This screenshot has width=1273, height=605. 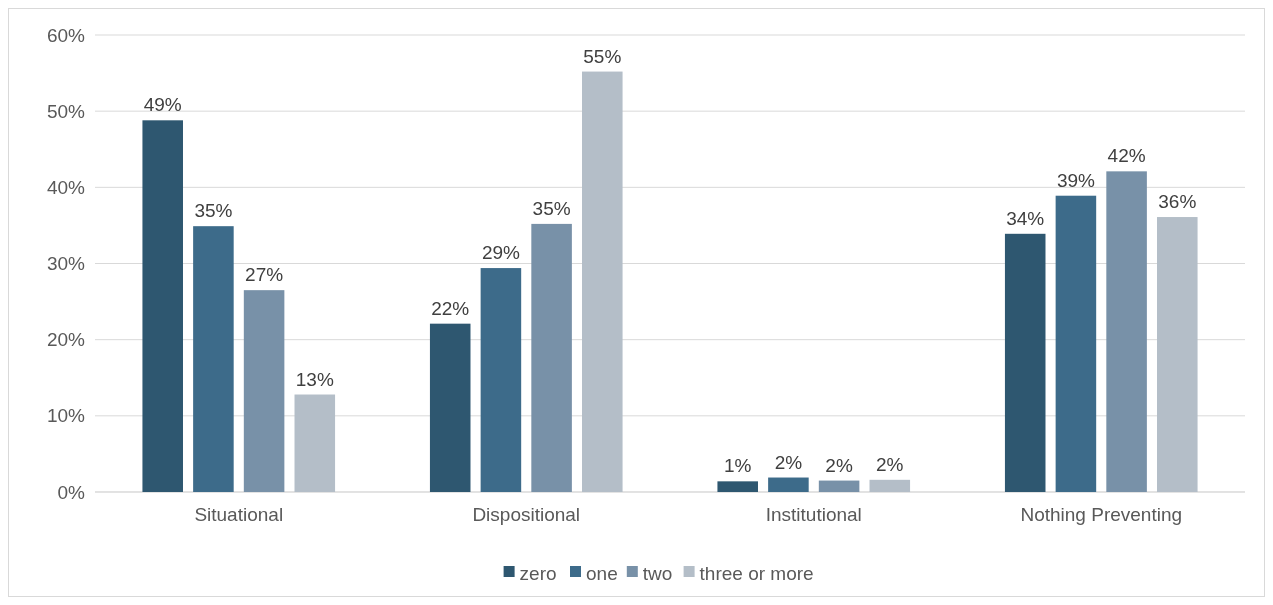 What do you see at coordinates (756, 573) in the screenshot?
I see `legend-label: three or more` at bounding box center [756, 573].